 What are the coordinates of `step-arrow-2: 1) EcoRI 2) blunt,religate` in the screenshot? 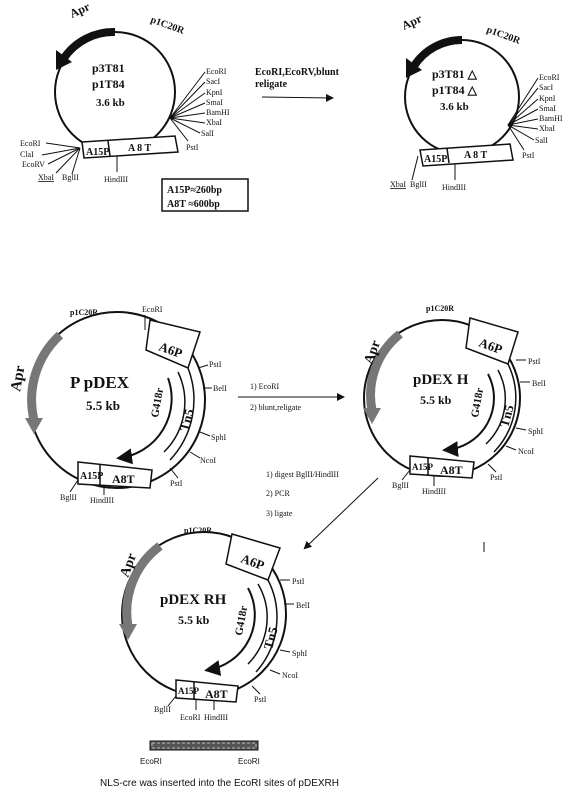 It's located at (291, 397).